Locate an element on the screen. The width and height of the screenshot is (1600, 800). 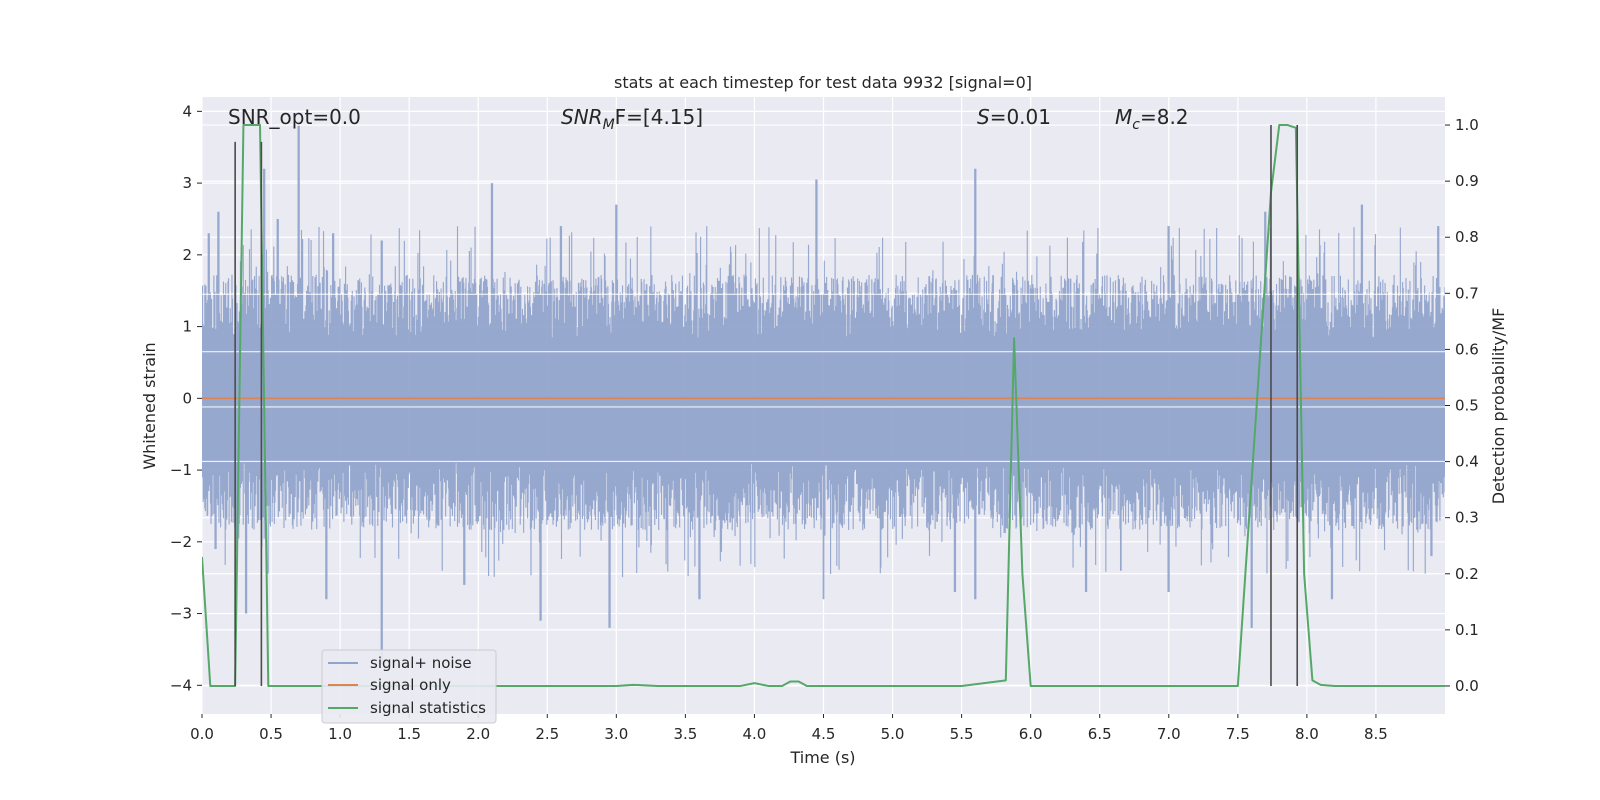
x-tick-label-6: 3.0 is located at coordinates (616, 734).